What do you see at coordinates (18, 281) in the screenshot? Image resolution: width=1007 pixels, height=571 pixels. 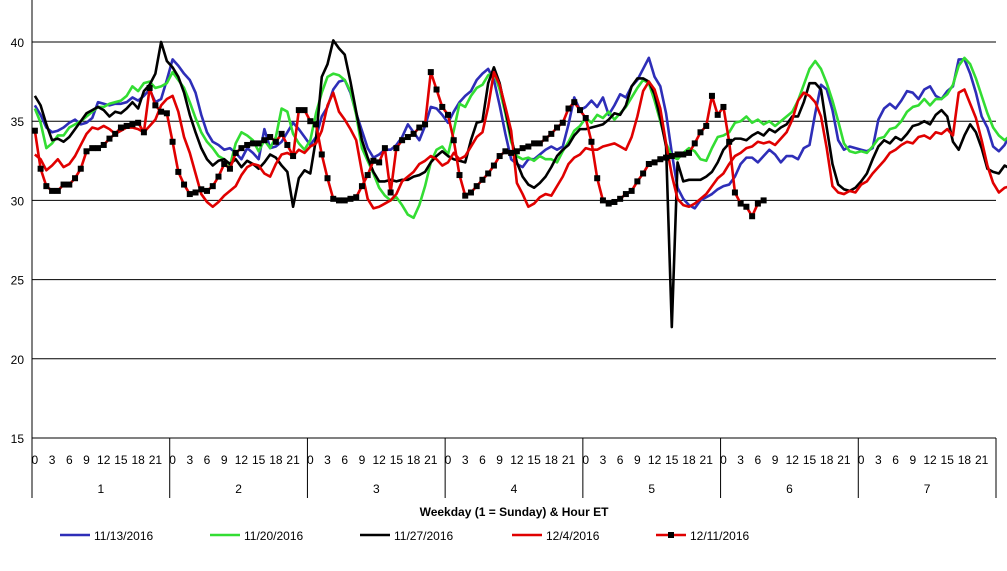 I see `y-tick-label: 25` at bounding box center [18, 281].